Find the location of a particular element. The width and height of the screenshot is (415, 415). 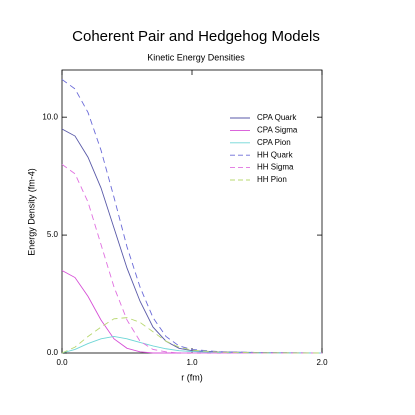

y-axis-label: Energy Density (fm-4) is located at coordinates (31, 212).